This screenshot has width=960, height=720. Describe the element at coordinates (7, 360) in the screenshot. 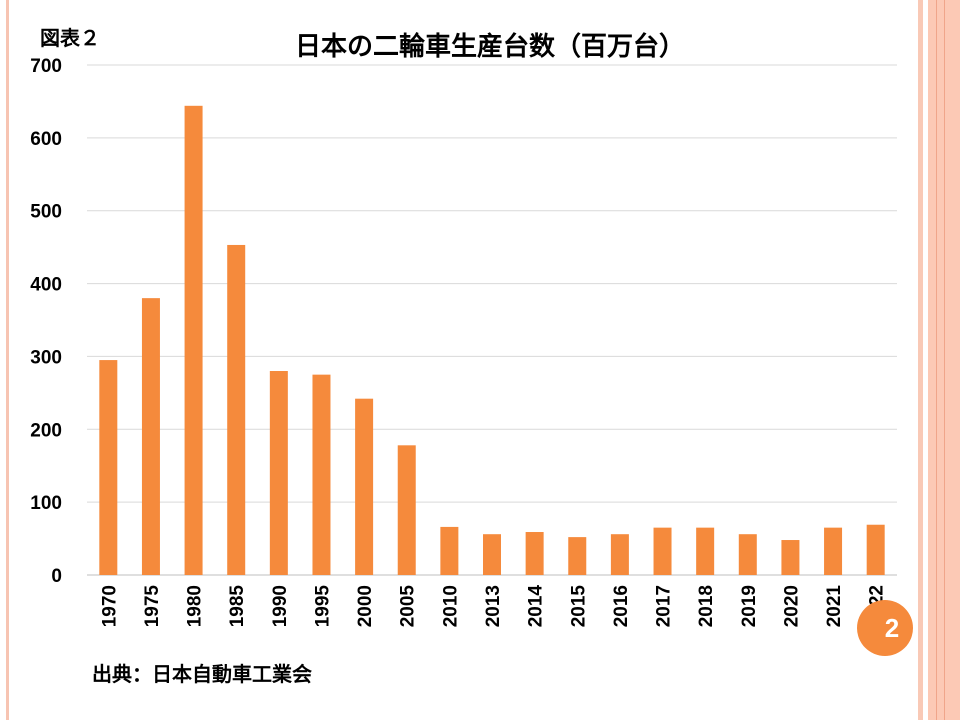

I see `left-border` at that location.